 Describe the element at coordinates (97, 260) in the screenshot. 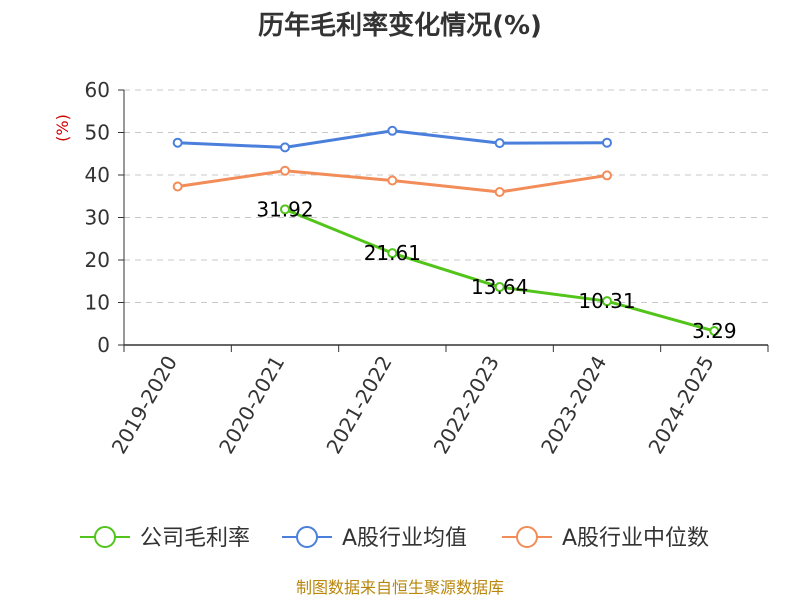

I see `y-tick-label: 20` at that location.